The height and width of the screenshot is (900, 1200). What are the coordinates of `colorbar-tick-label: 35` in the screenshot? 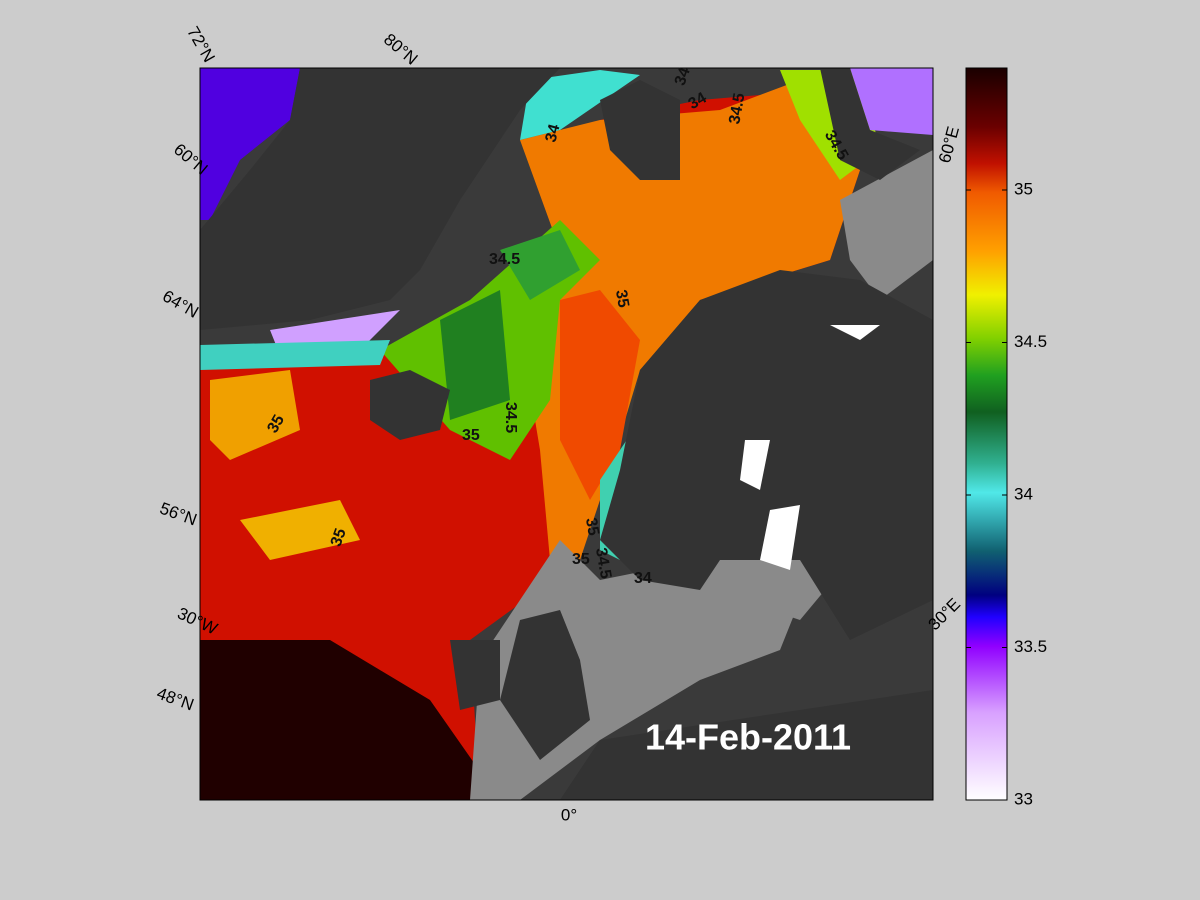 It's located at (1023, 188).